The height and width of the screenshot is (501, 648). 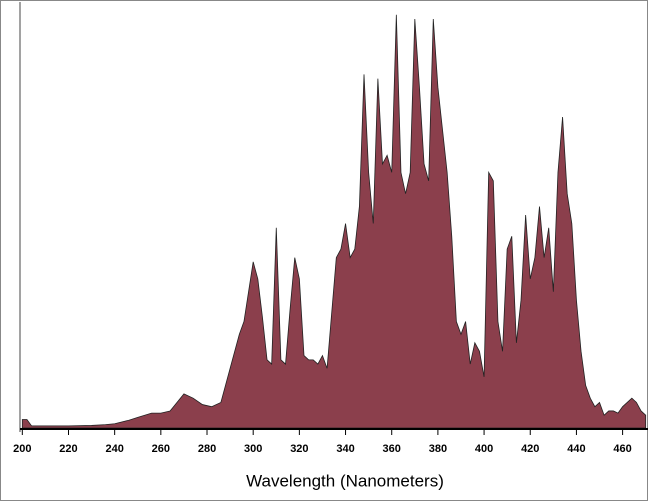 I want to click on x-tick-label: 380, so click(x=438, y=449).